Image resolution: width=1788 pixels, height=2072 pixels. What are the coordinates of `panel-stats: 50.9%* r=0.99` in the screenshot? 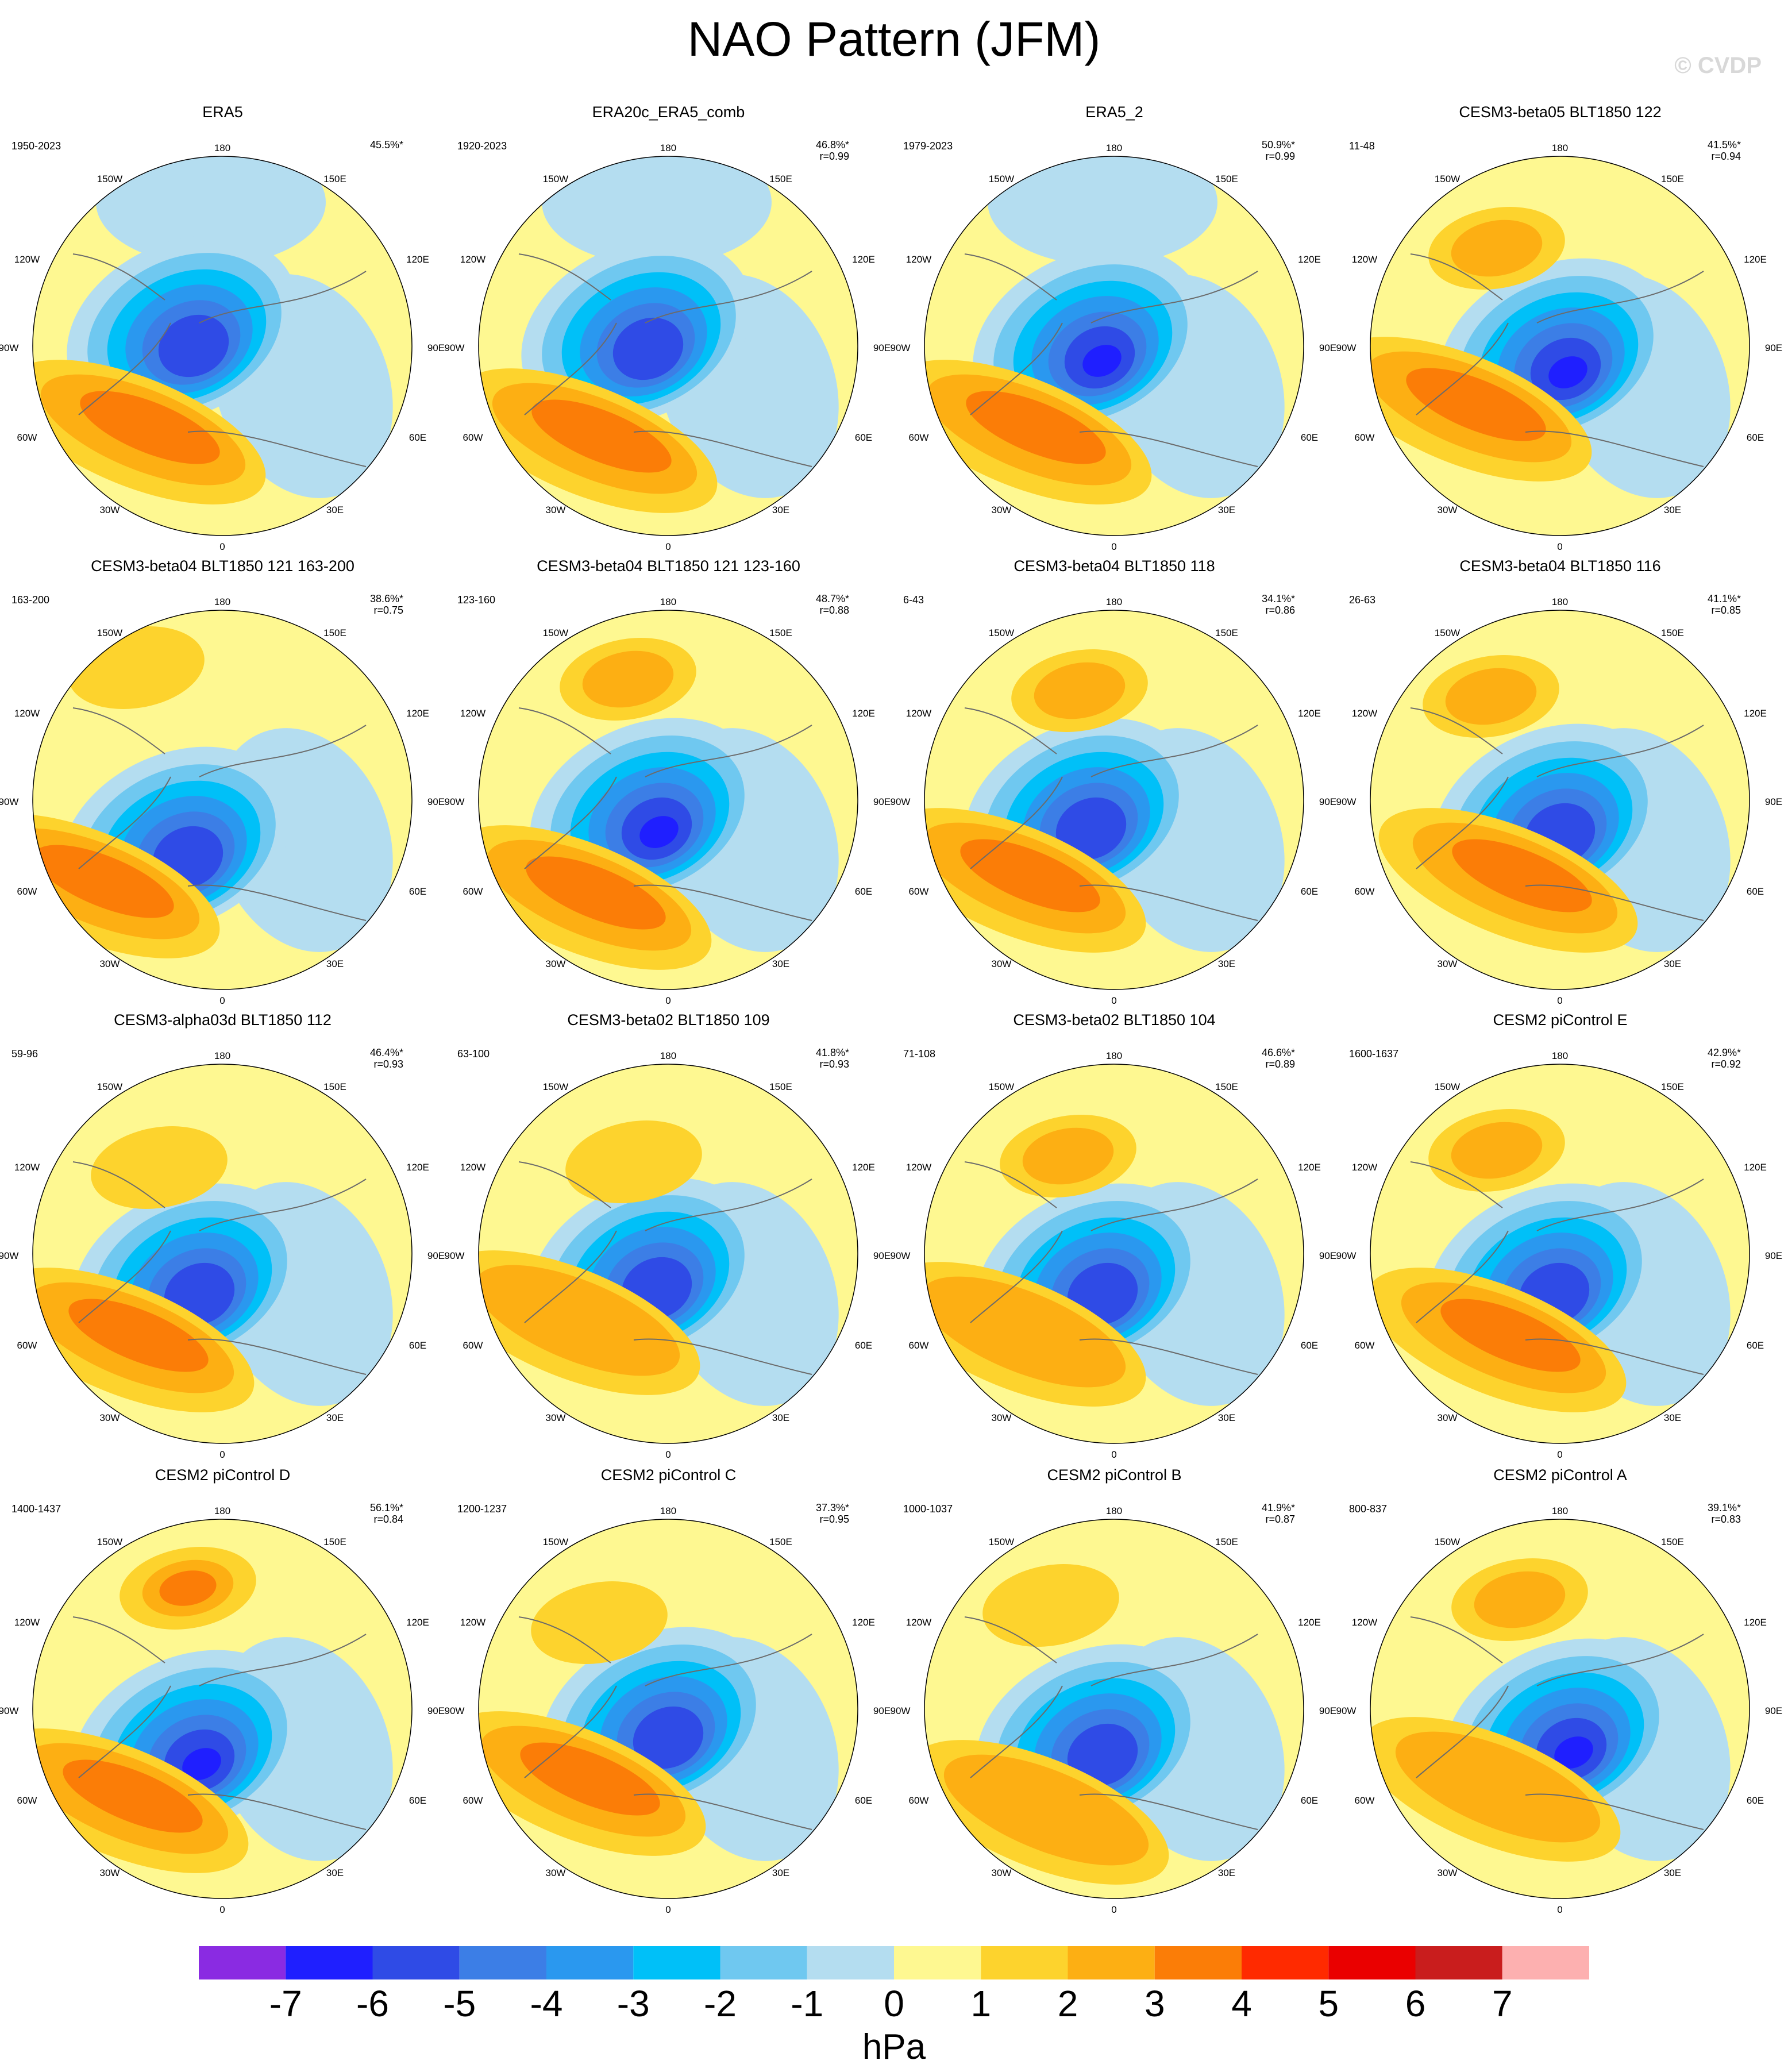 It's located at (1274, 150).